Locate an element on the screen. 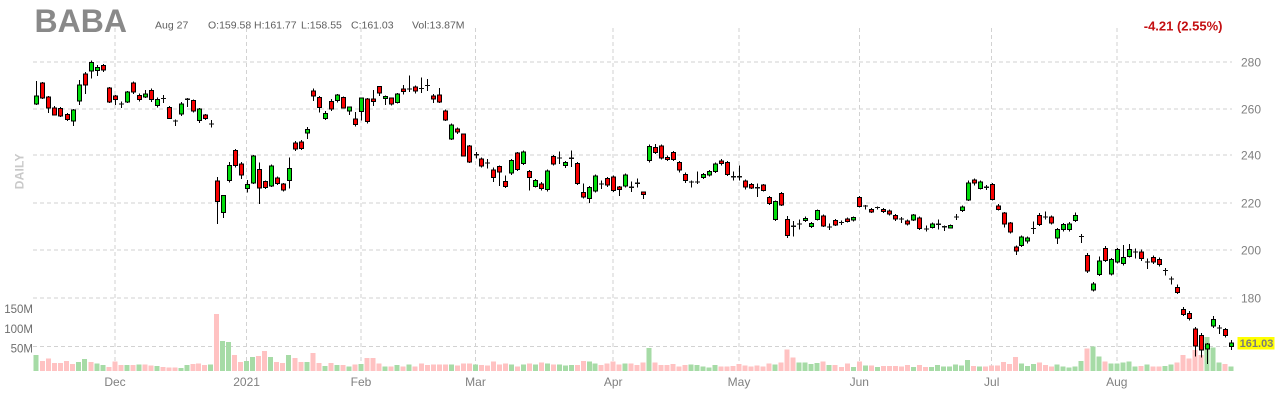 Image resolution: width=1280 pixels, height=405 pixels. svg-text: May is located at coordinates (739, 382).